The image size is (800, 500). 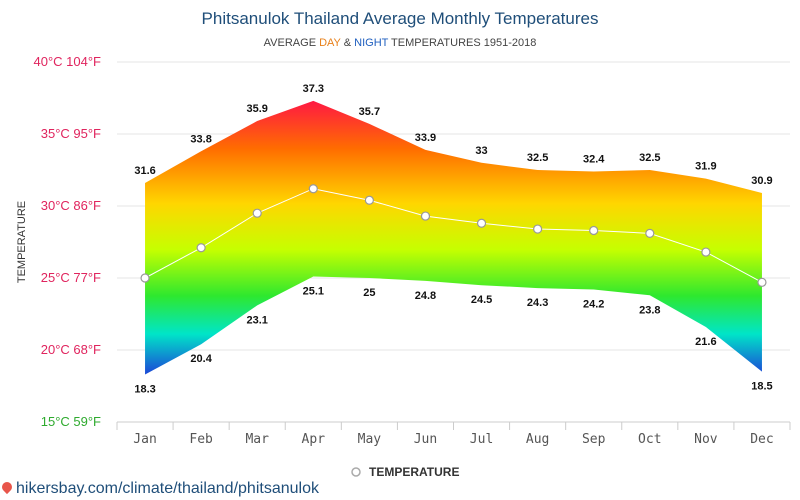 What do you see at coordinates (705, 342) in the screenshot?
I see `night-value-label: 21.6` at bounding box center [705, 342].